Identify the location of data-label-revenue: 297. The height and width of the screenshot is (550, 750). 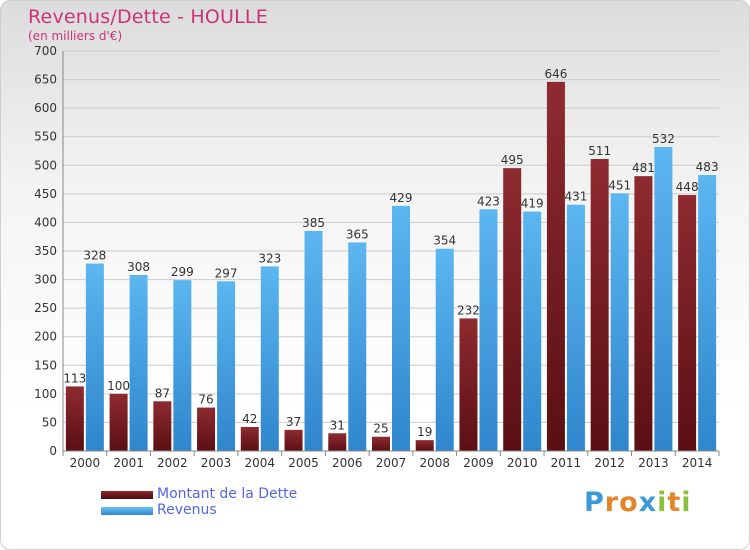
(226, 273).